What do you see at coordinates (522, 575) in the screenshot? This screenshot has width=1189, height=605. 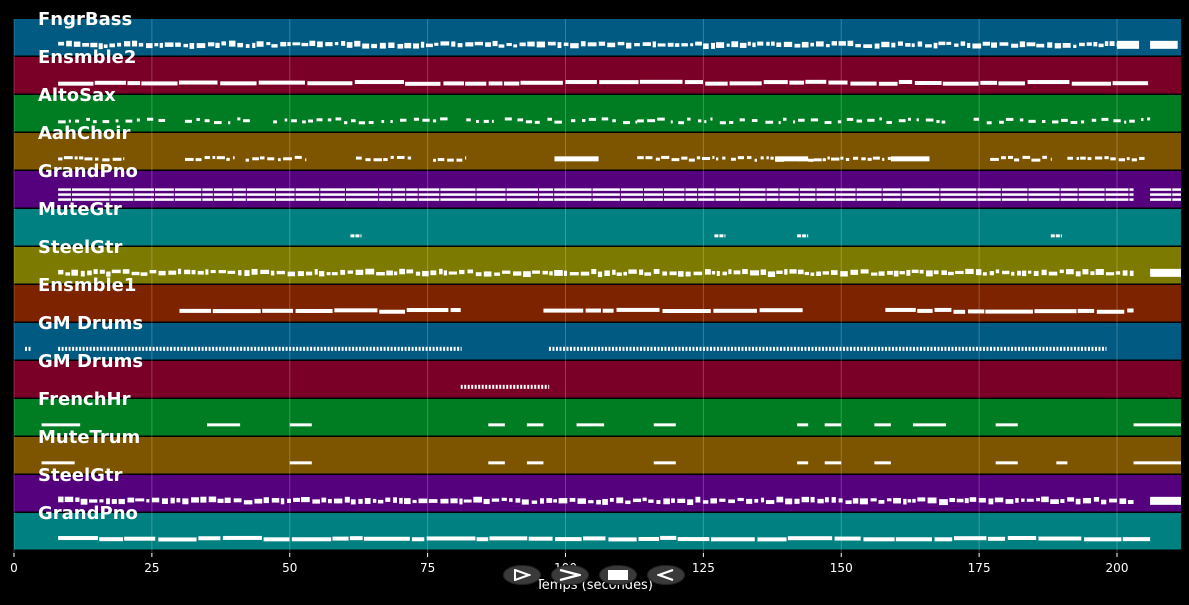 I see `play-button` at bounding box center [522, 575].